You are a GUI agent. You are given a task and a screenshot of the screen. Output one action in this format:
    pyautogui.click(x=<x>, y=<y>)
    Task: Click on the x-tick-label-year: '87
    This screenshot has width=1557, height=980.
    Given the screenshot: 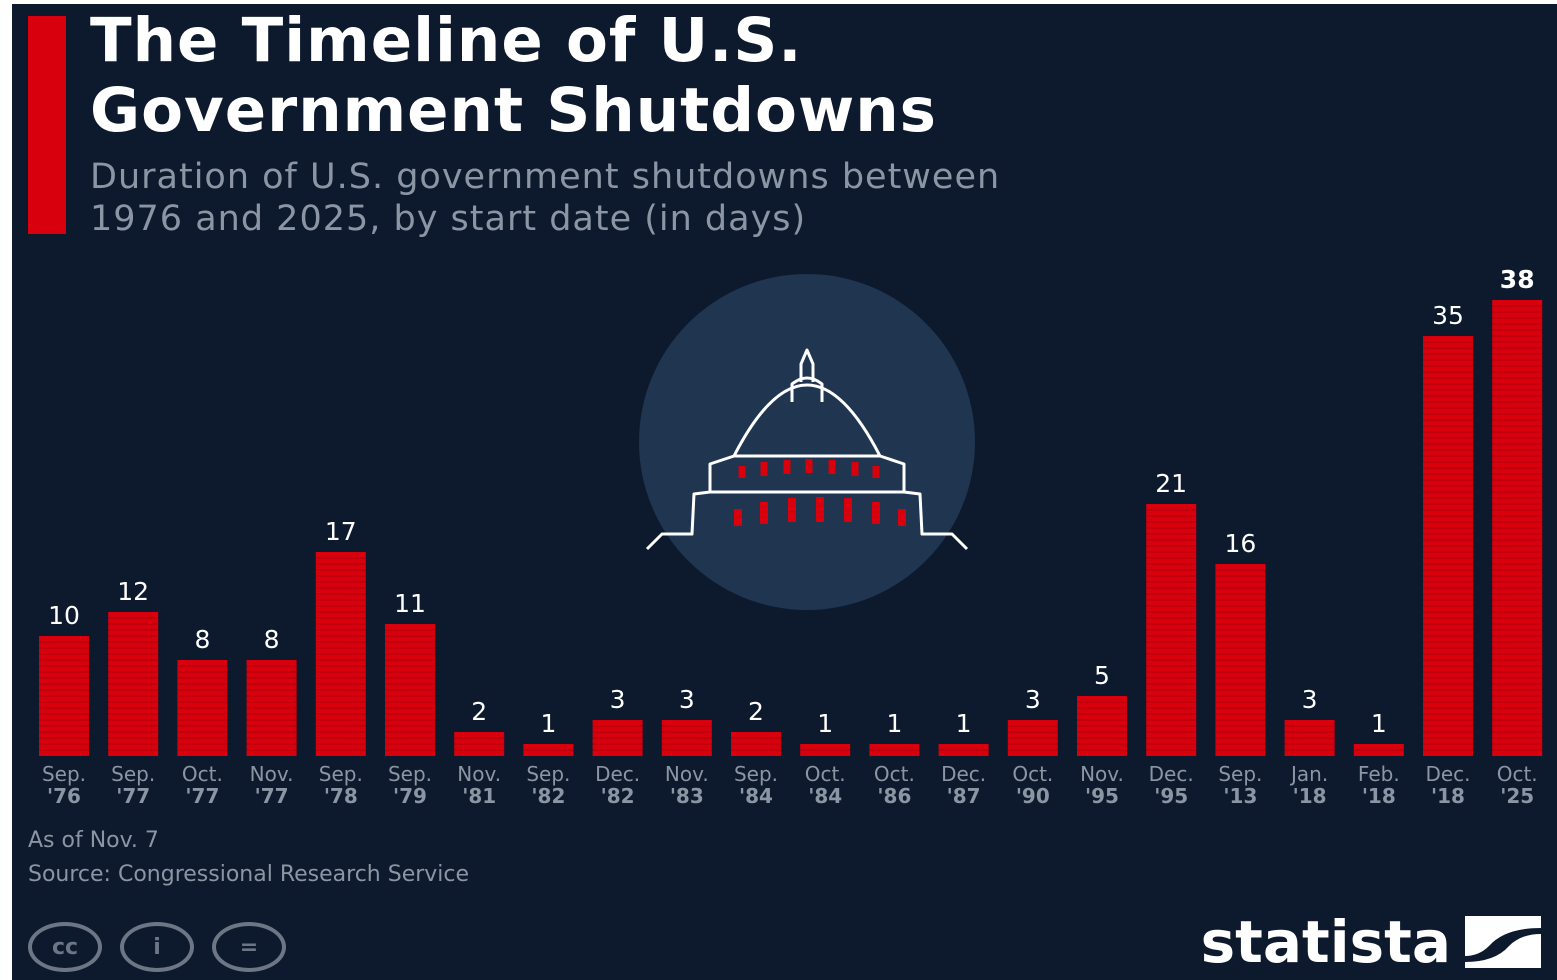 What is the action you would take?
    pyautogui.click(x=964, y=796)
    